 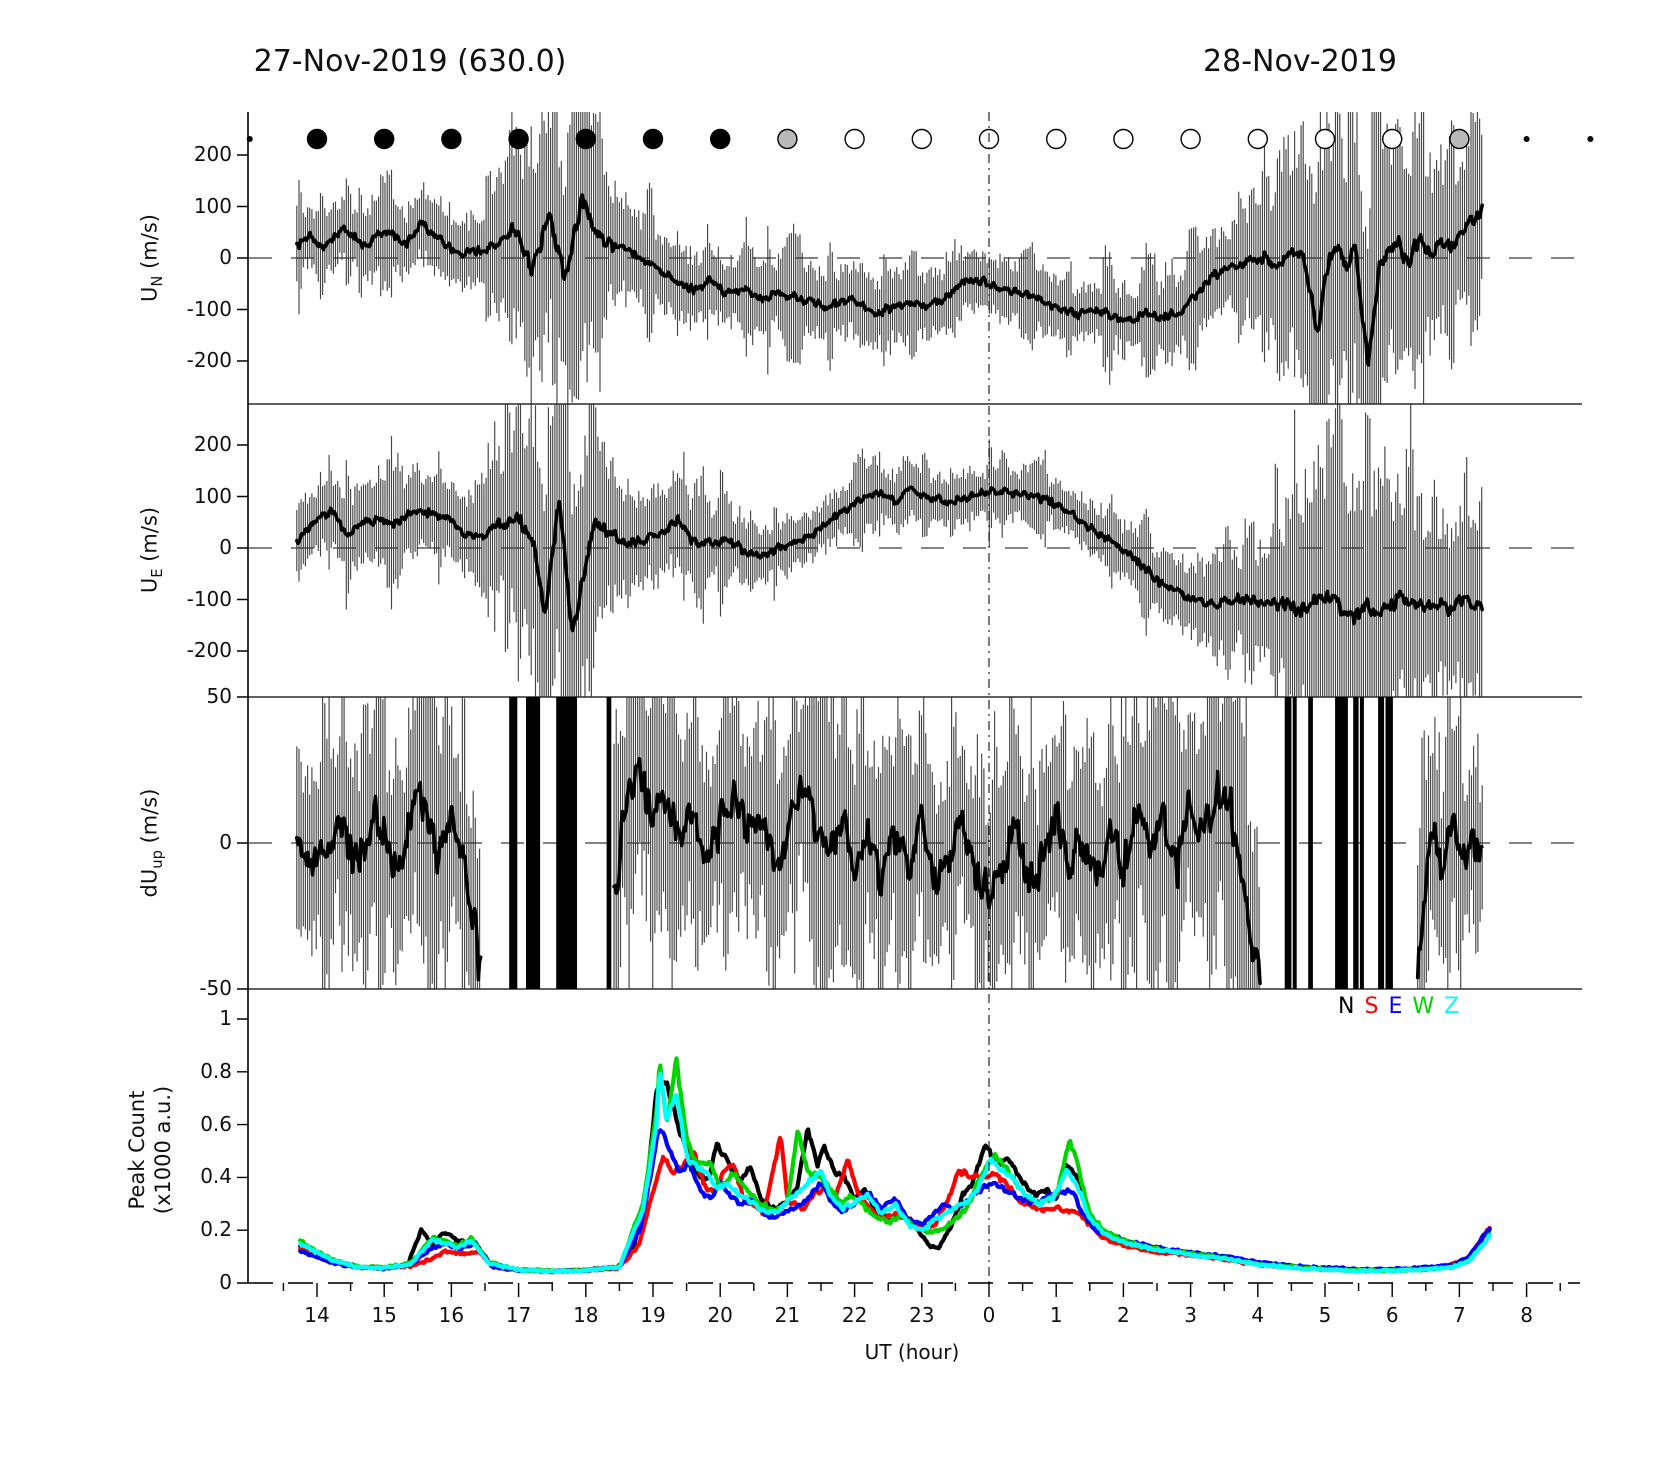 I want to click on y-tick-du-0: 0, so click(x=225, y=842).